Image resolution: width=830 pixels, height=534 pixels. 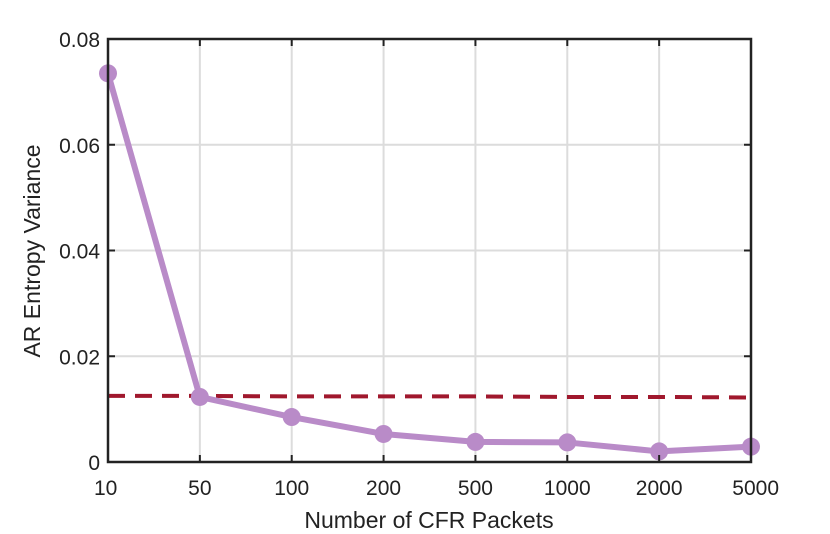 What do you see at coordinates (32, 250) in the screenshot?
I see `y-axis-title: AR Entropy Variance` at bounding box center [32, 250].